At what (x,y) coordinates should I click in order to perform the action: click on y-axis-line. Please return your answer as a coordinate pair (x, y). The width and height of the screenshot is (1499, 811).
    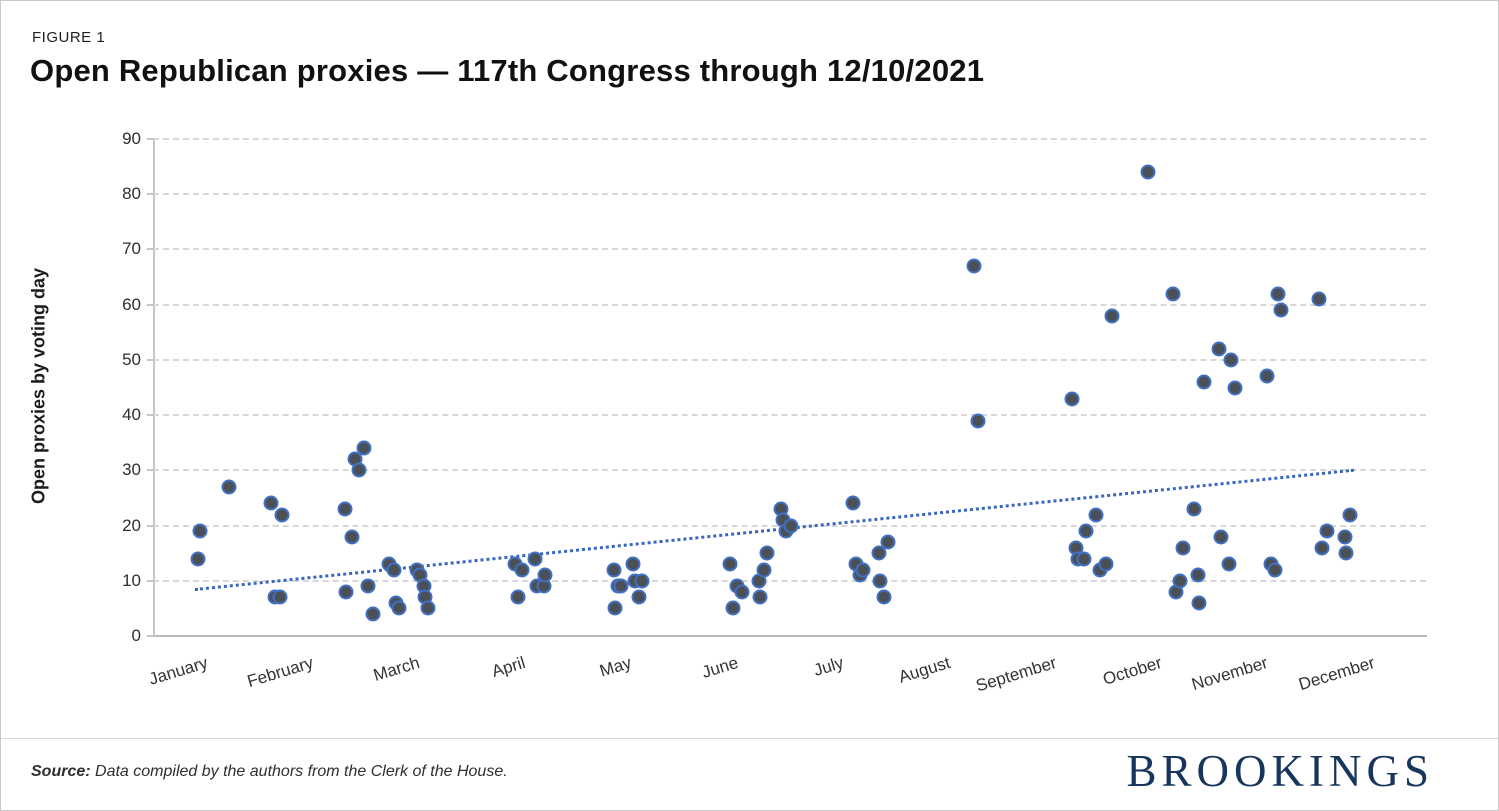
    Looking at the image, I should click on (154, 387).